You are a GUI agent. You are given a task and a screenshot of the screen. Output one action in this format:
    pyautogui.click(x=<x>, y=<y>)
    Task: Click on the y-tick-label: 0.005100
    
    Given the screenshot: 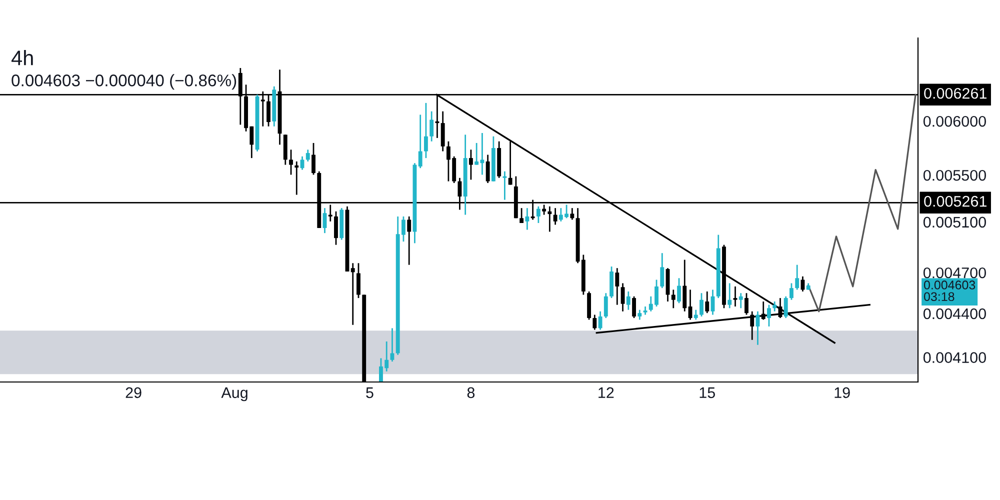 What is the action you would take?
    pyautogui.click(x=954, y=222)
    